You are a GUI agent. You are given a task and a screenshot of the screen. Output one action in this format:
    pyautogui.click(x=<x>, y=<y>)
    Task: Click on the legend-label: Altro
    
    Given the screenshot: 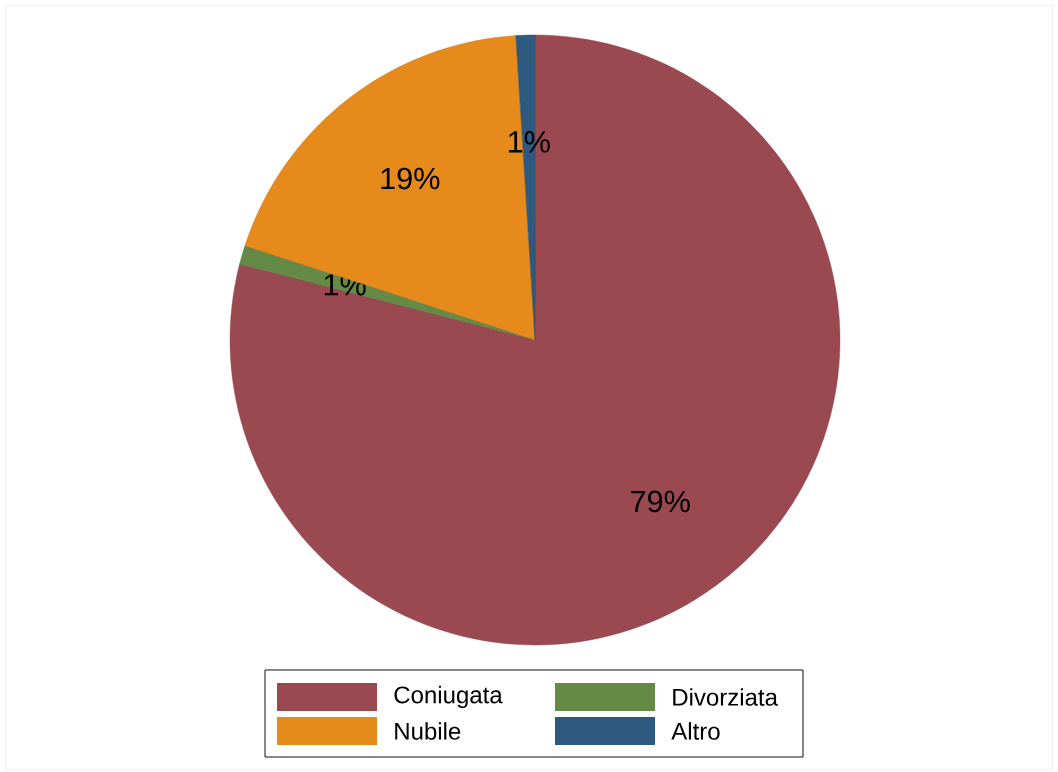 What is the action you would take?
    pyautogui.click(x=695, y=731)
    